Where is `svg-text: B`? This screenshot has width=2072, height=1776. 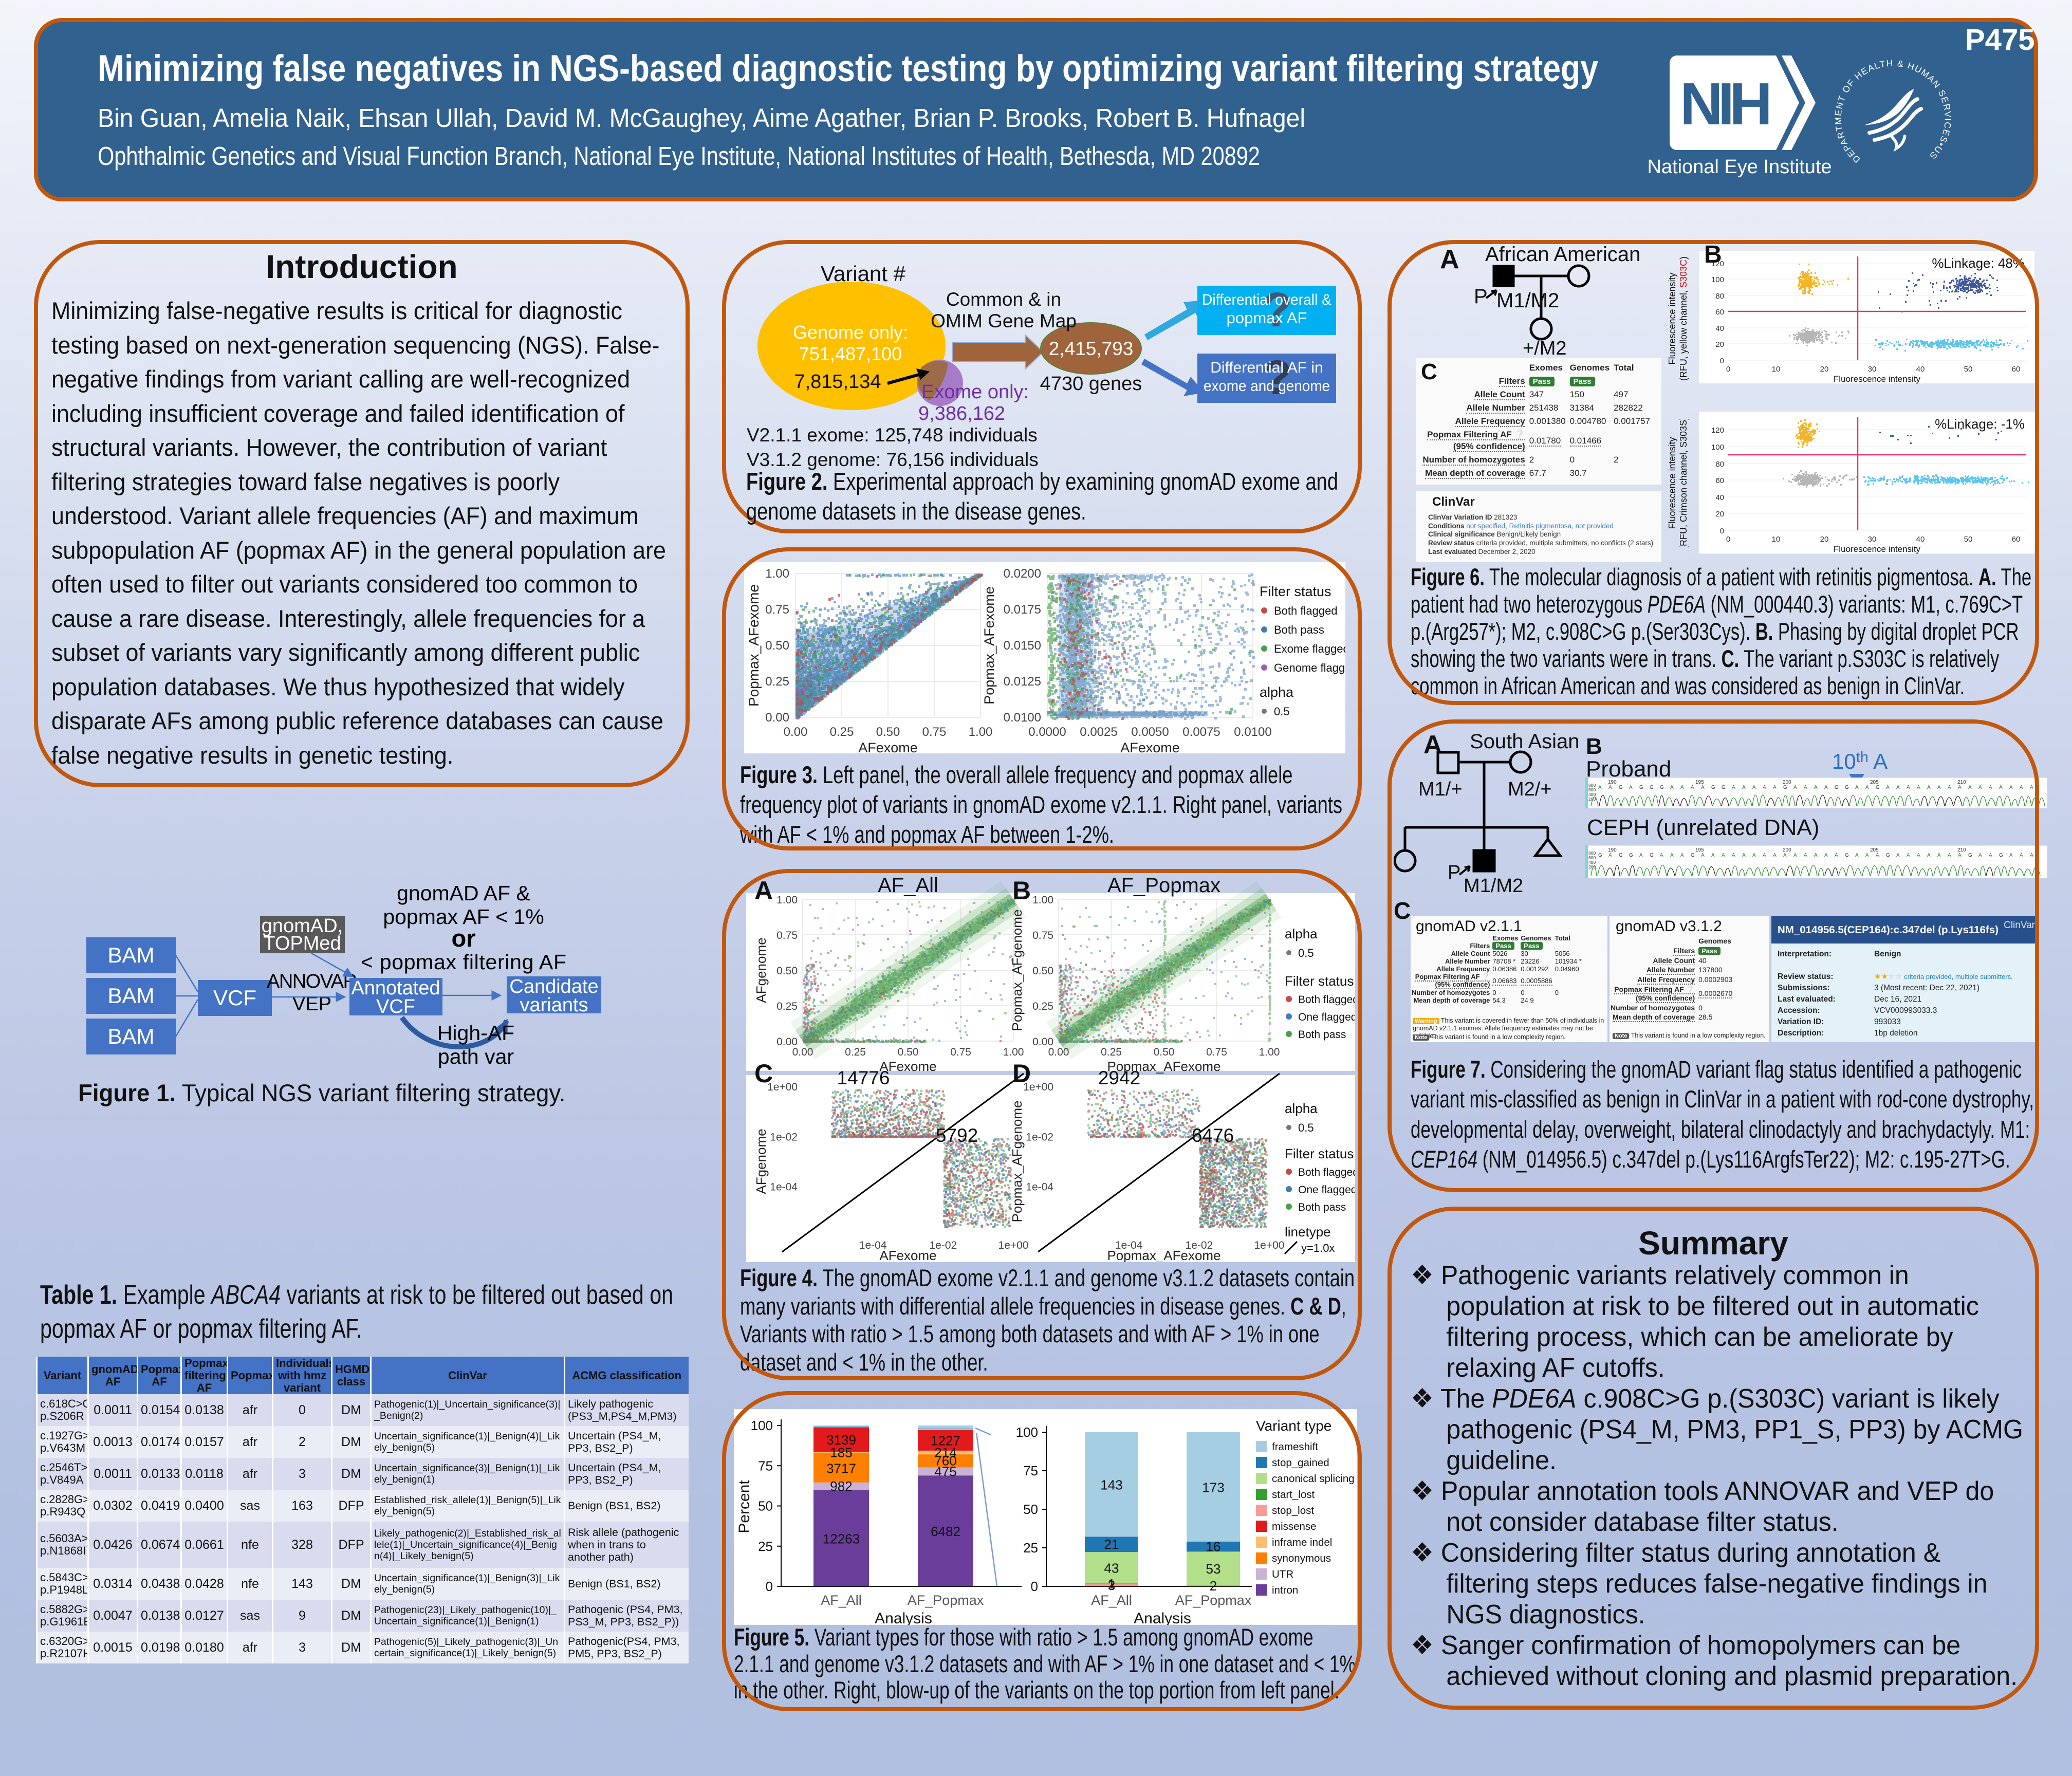 svg-text: B is located at coordinates (1021, 891).